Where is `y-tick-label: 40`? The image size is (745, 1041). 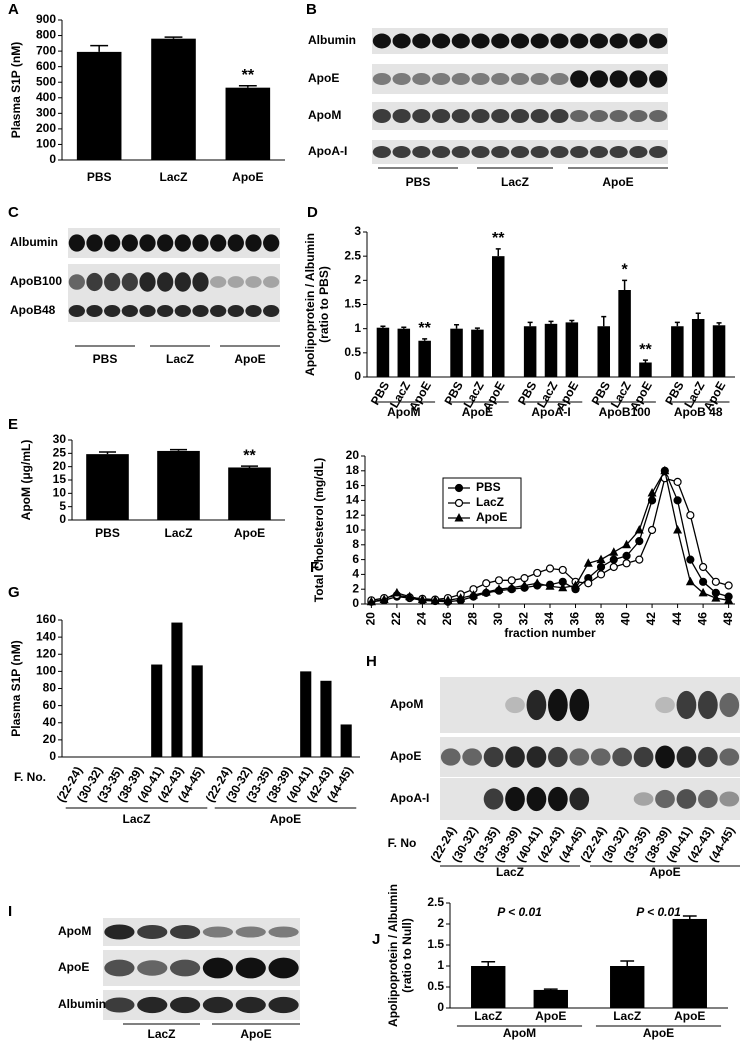 y-tick-label: 40 is located at coordinates (50, 722).